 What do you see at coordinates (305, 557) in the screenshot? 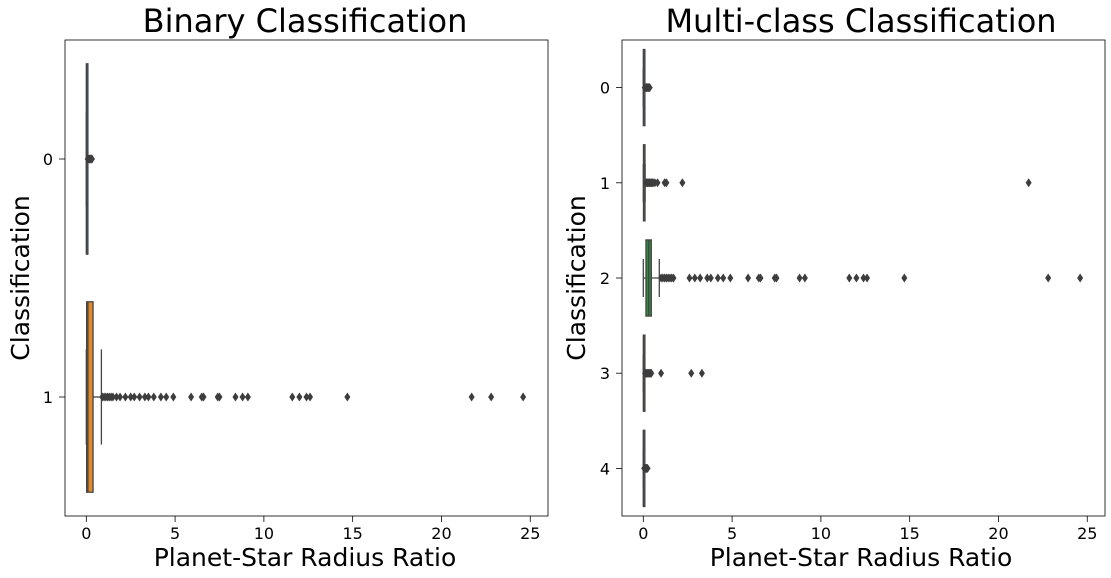
I see `x-axis-label-binary: Planet-Star Radius Ratio` at bounding box center [305, 557].